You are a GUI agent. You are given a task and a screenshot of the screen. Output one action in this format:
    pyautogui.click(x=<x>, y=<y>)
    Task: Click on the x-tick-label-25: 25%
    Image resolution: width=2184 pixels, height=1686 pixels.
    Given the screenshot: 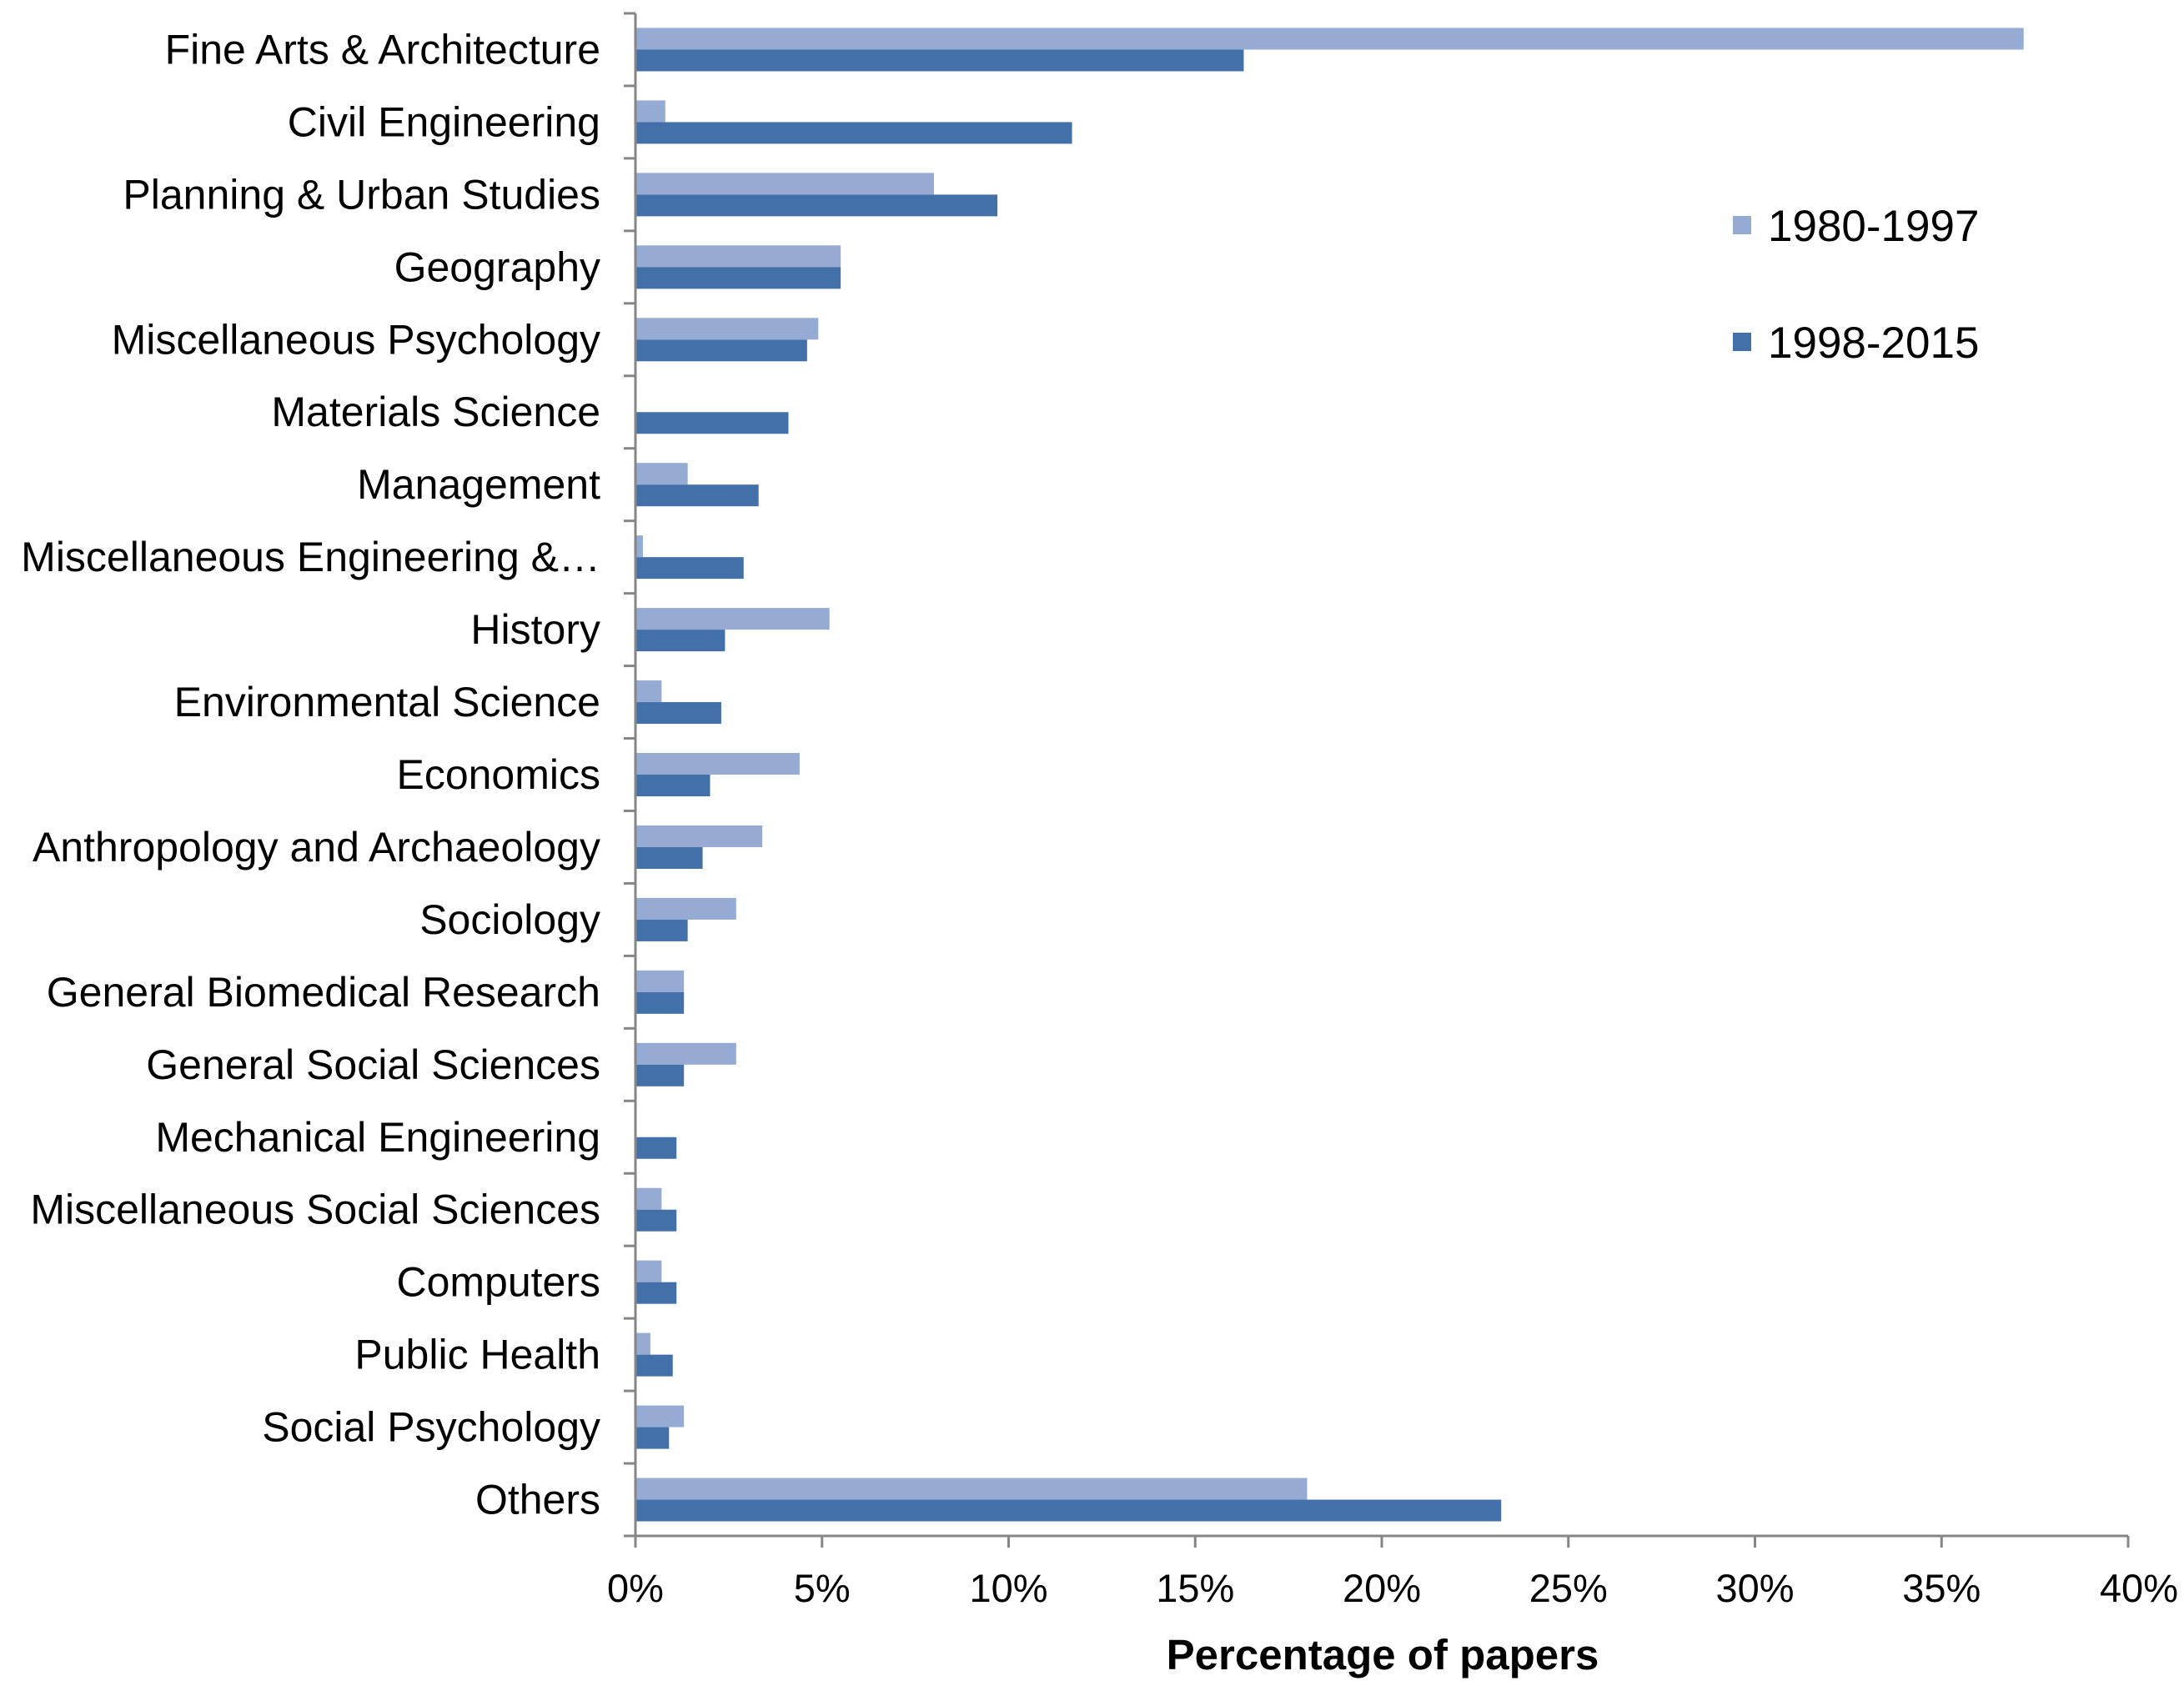 What is the action you would take?
    pyautogui.click(x=1568, y=1588)
    